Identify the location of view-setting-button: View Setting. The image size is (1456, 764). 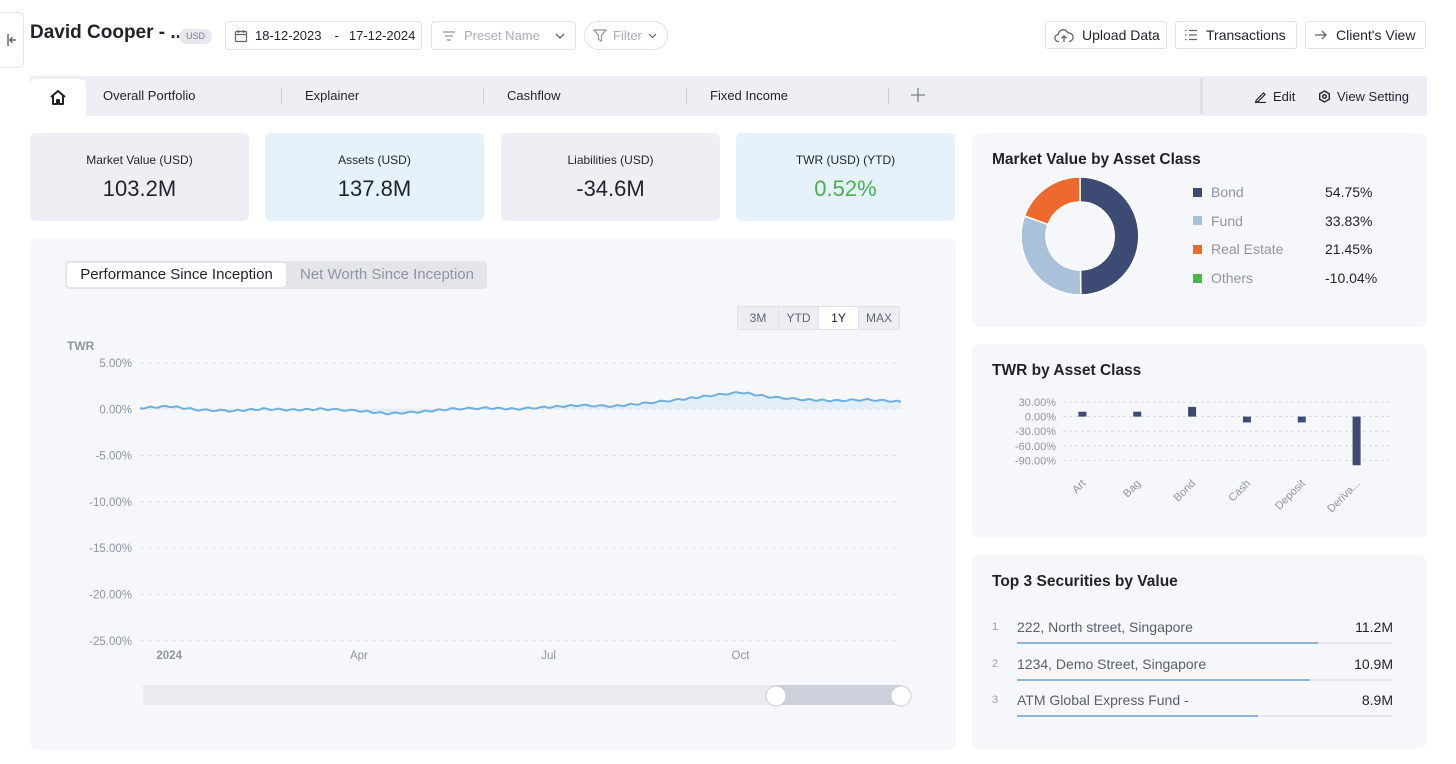
(1363, 96).